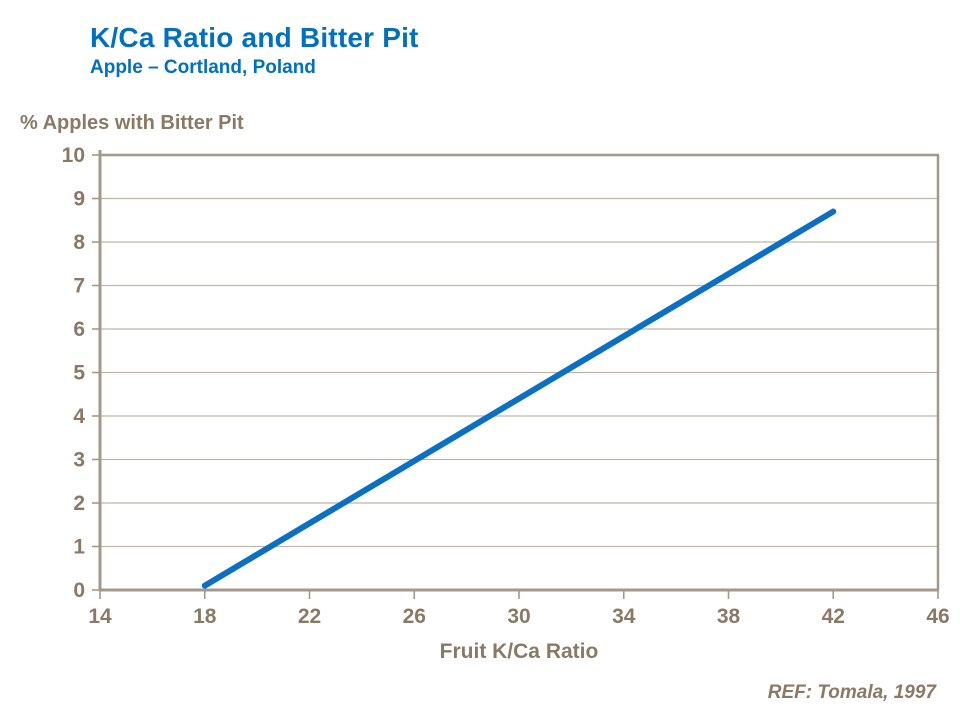 The image size is (960, 720). What do you see at coordinates (937, 616) in the screenshot?
I see `x-tick-label: 46` at bounding box center [937, 616].